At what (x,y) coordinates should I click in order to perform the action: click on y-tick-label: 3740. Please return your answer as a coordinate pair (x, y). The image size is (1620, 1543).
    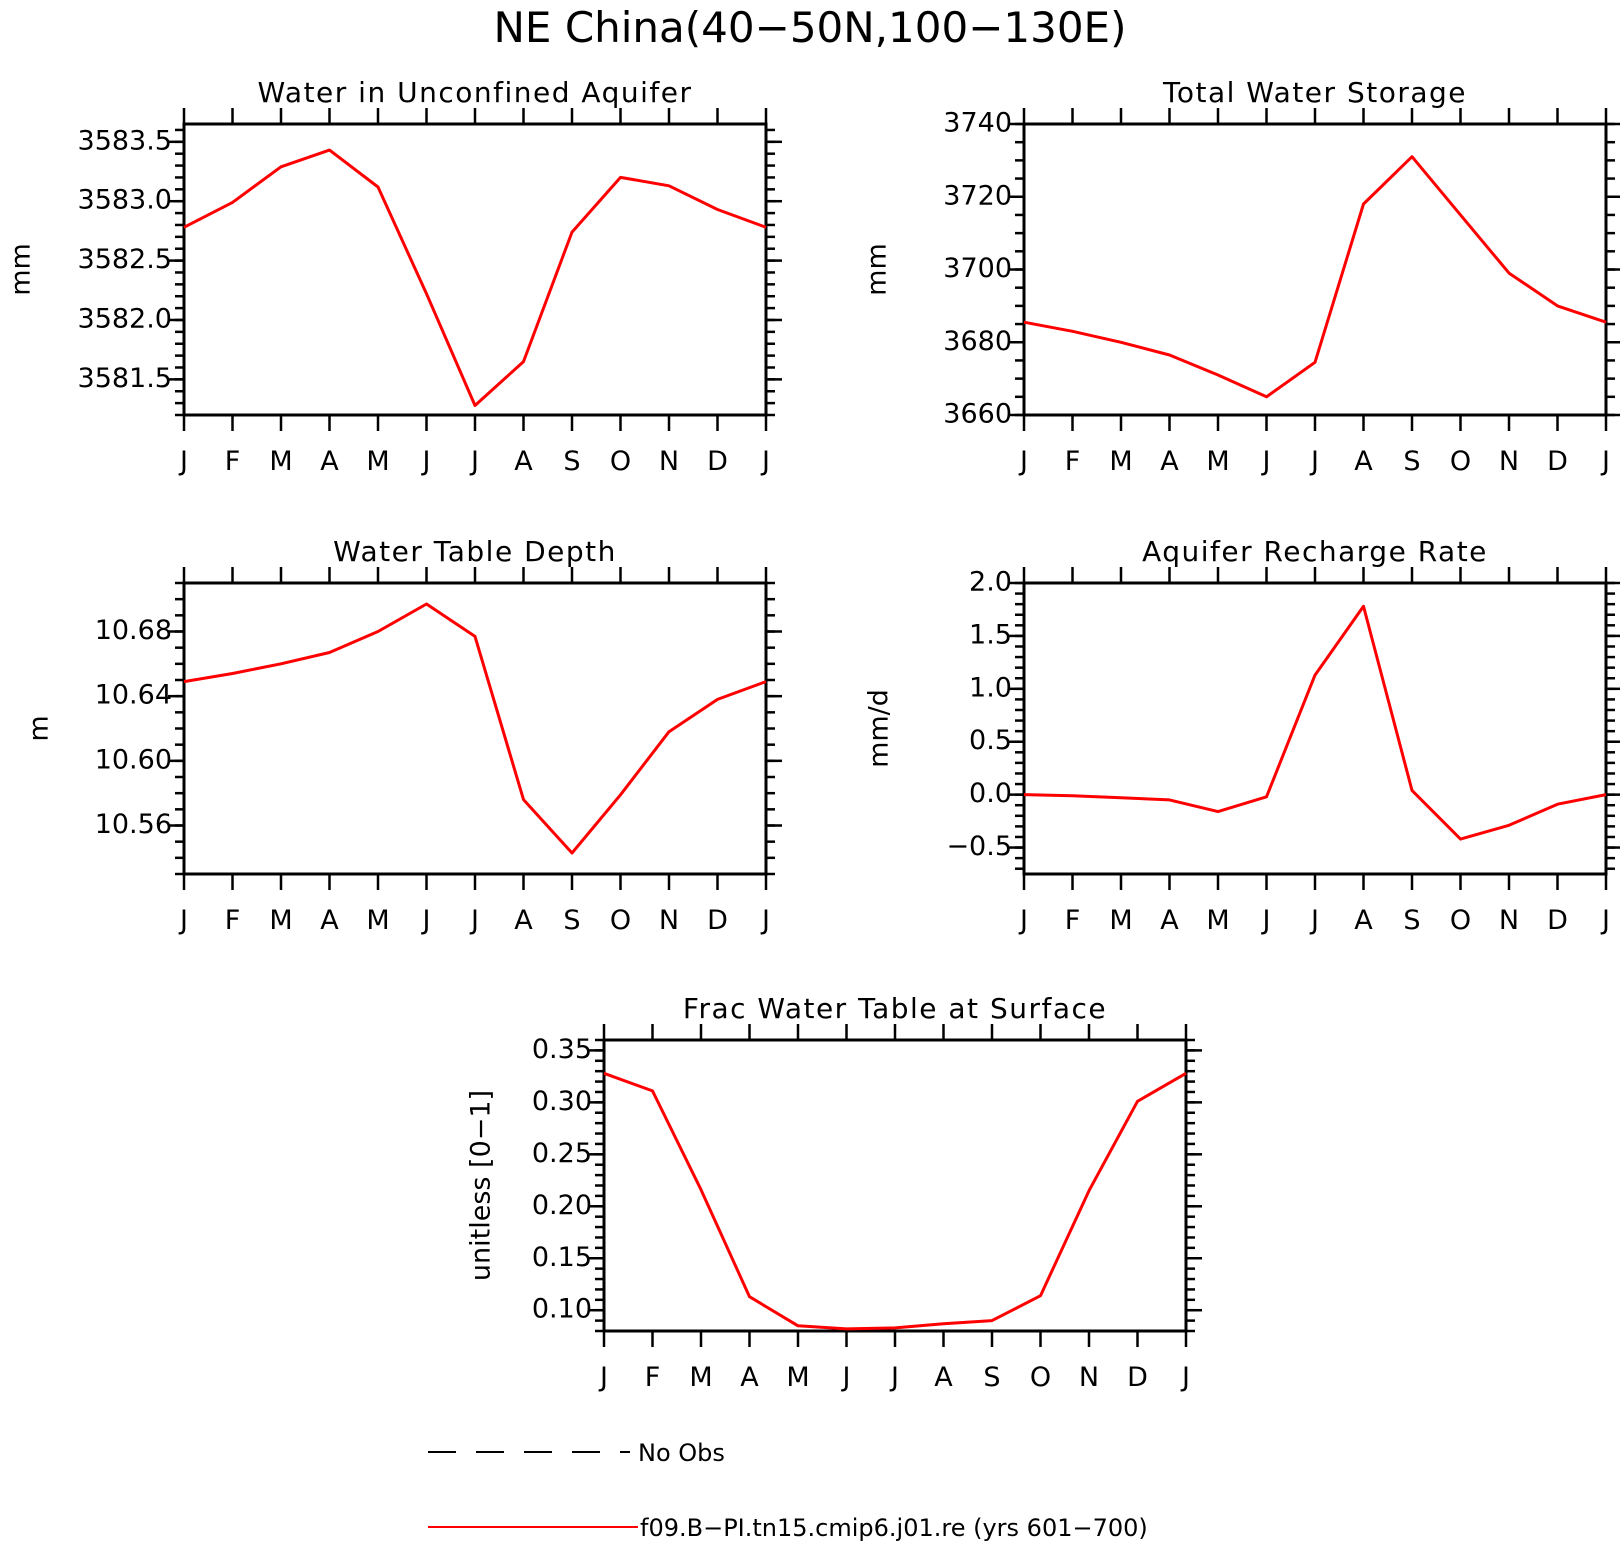
    Looking at the image, I should click on (977, 123).